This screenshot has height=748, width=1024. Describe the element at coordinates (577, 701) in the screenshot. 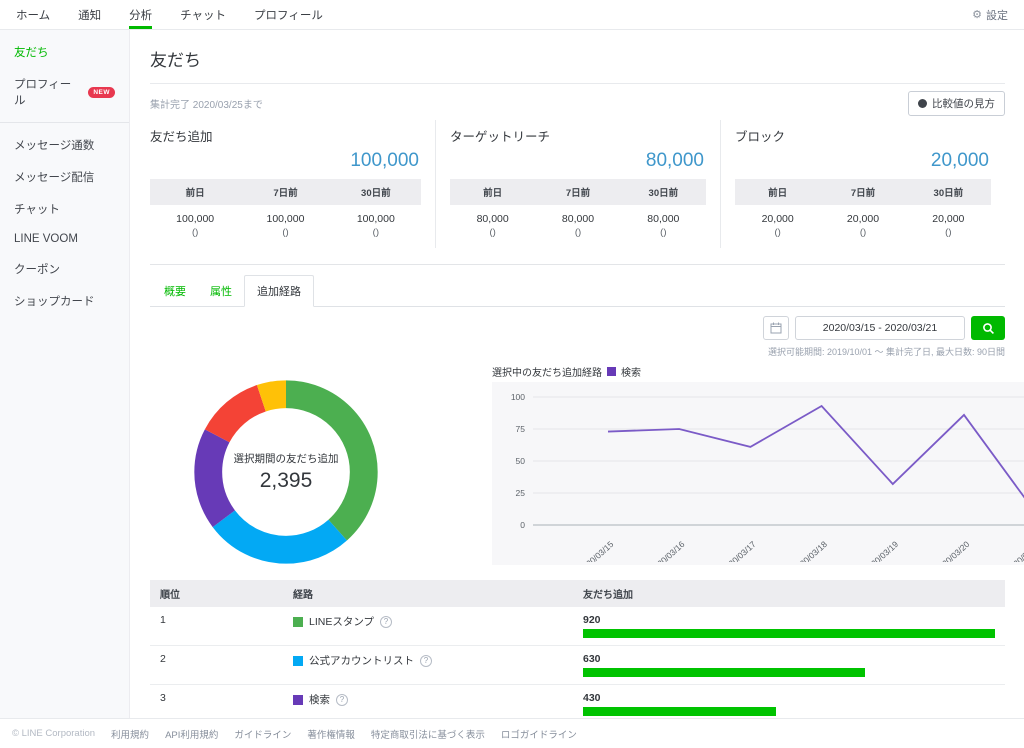

I see `ranking-row: 3 検索 ? 430` at that location.